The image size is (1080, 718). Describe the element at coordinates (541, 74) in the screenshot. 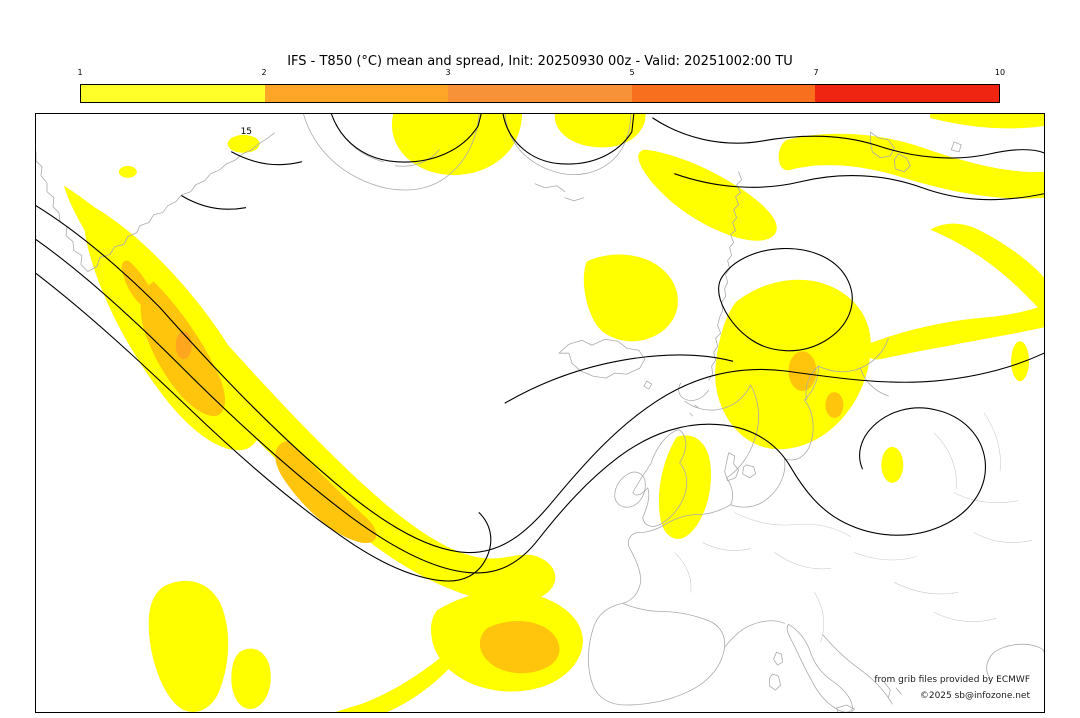

I see `colorbar-ticks: 1 2 3 5 7 10` at that location.